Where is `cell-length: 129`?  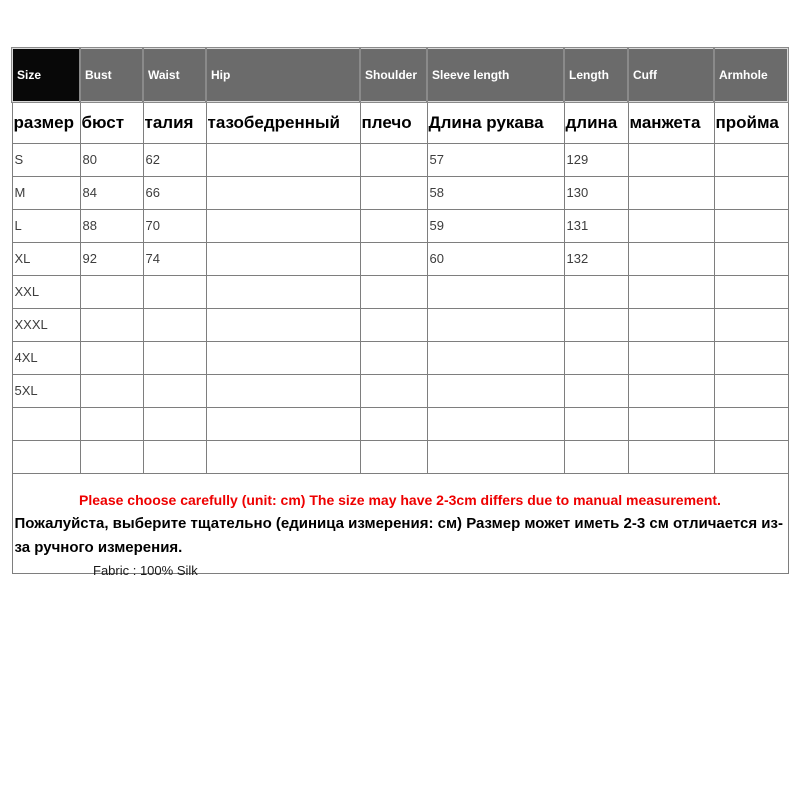 cell-length: 129 is located at coordinates (596, 160).